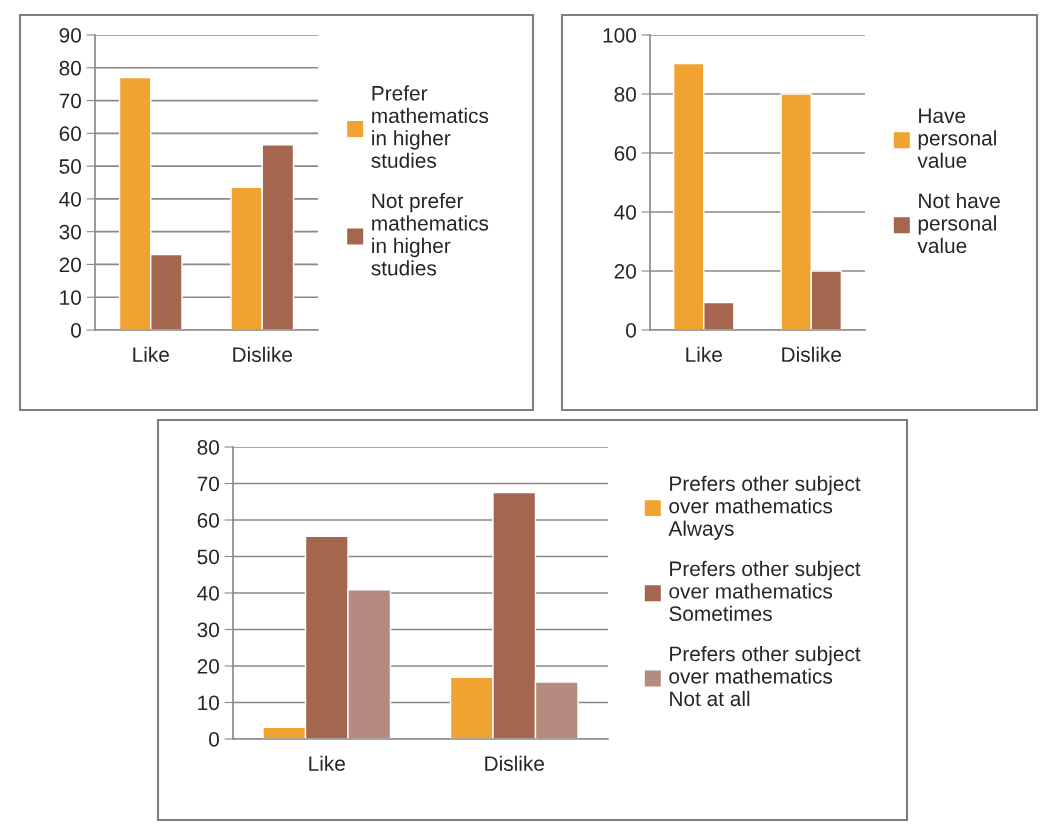 This screenshot has height=834, width=1047. Describe the element at coordinates (619, 35) in the screenshot. I see `y-tick-label: 100` at that location.